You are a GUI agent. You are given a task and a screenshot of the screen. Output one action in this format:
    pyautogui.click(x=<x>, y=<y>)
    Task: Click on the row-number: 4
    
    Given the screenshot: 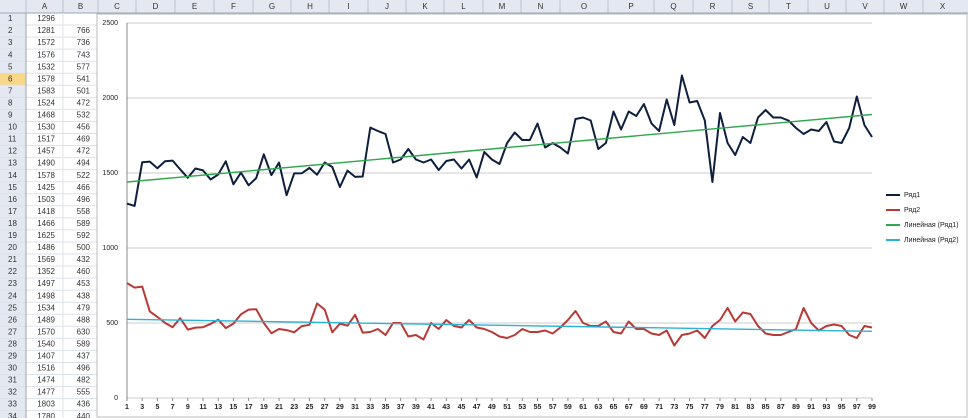 What is the action you would take?
    pyautogui.click(x=10, y=54)
    